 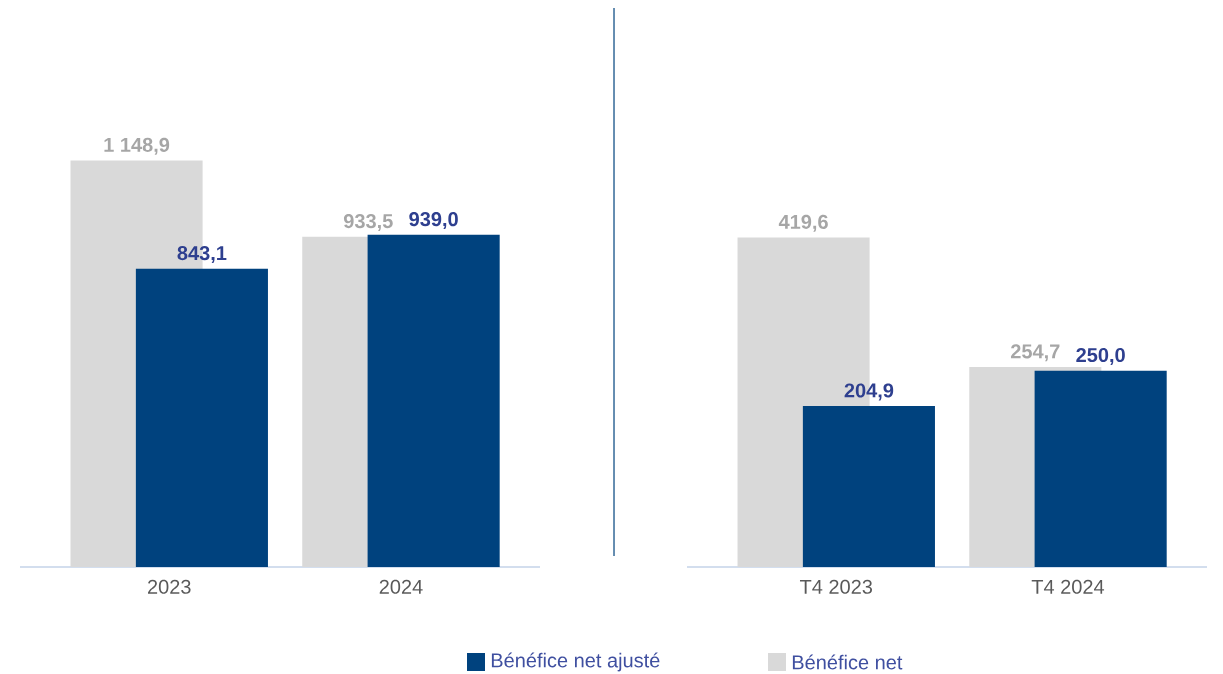 I want to click on x-tick-label: 2023, so click(x=169, y=586).